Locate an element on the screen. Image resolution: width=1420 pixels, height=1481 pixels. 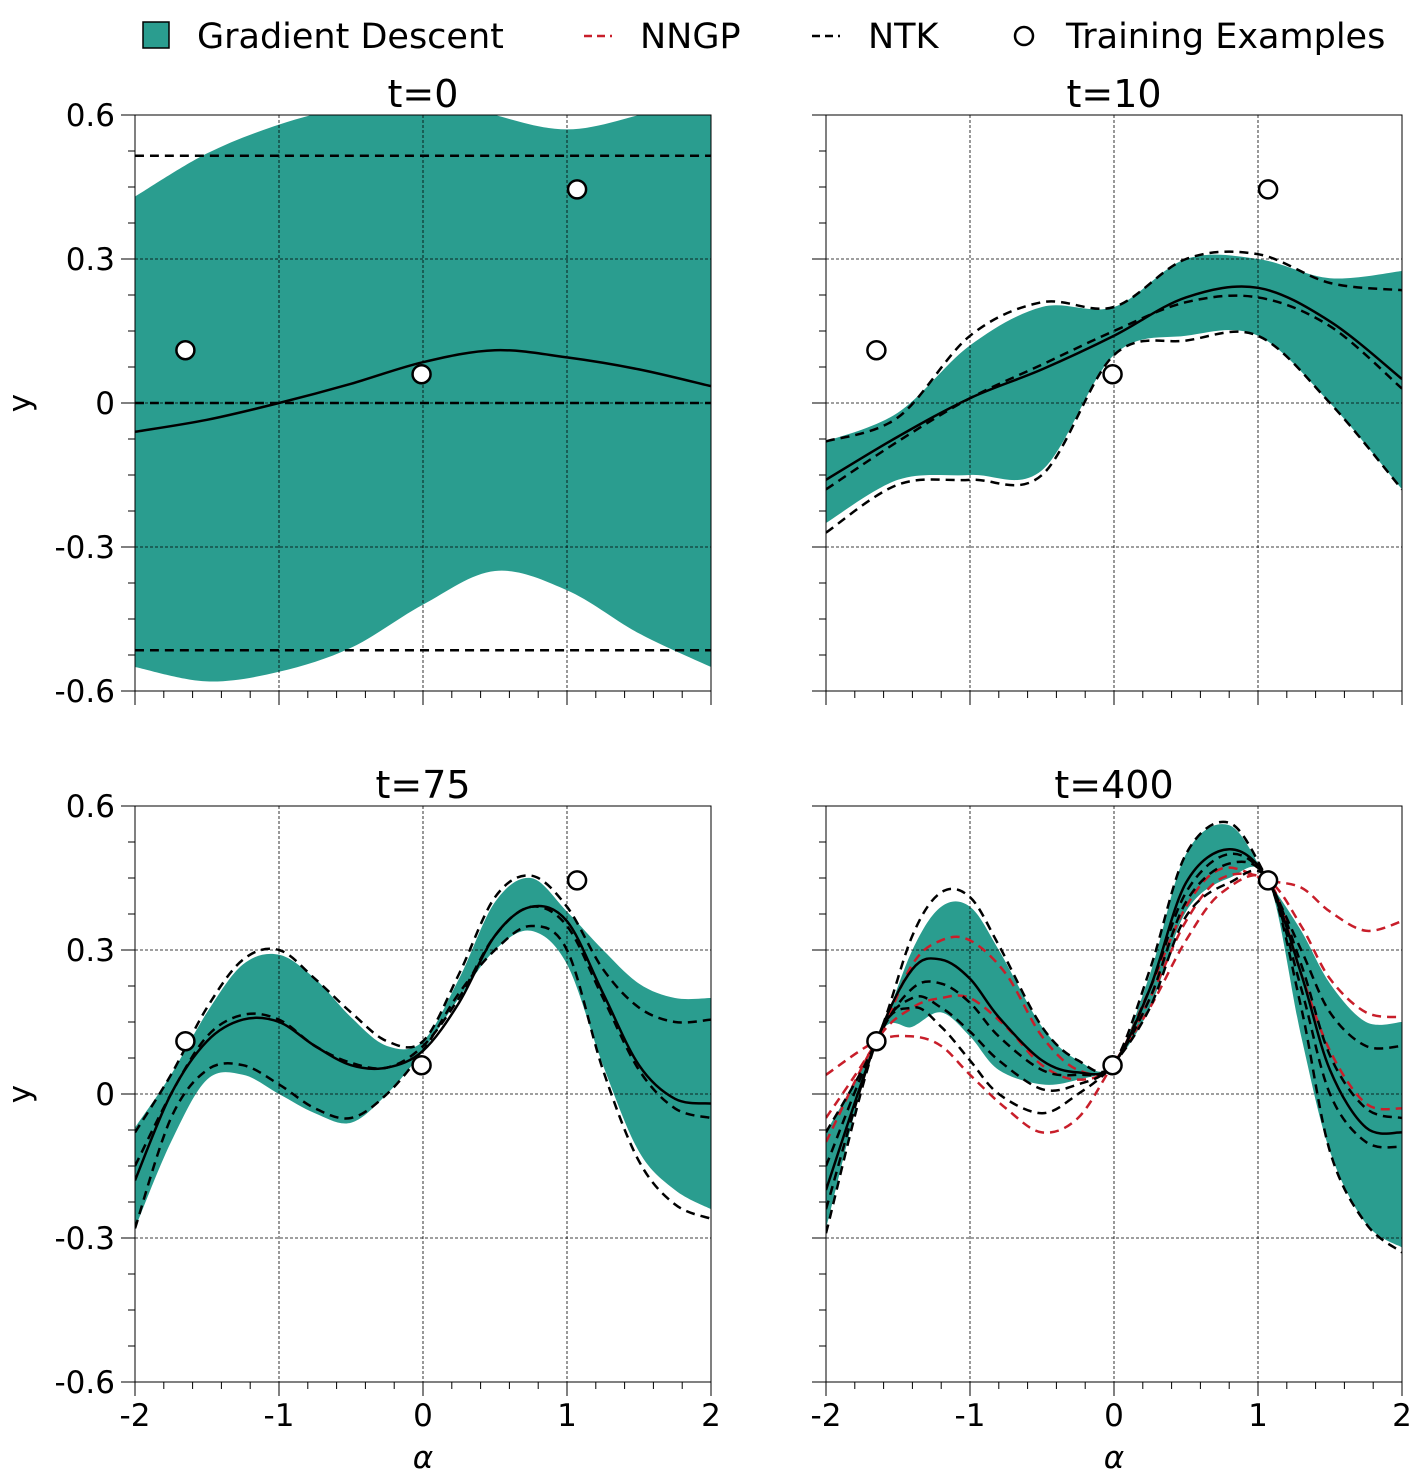
panel-title: t=75 is located at coordinates (422, 785).